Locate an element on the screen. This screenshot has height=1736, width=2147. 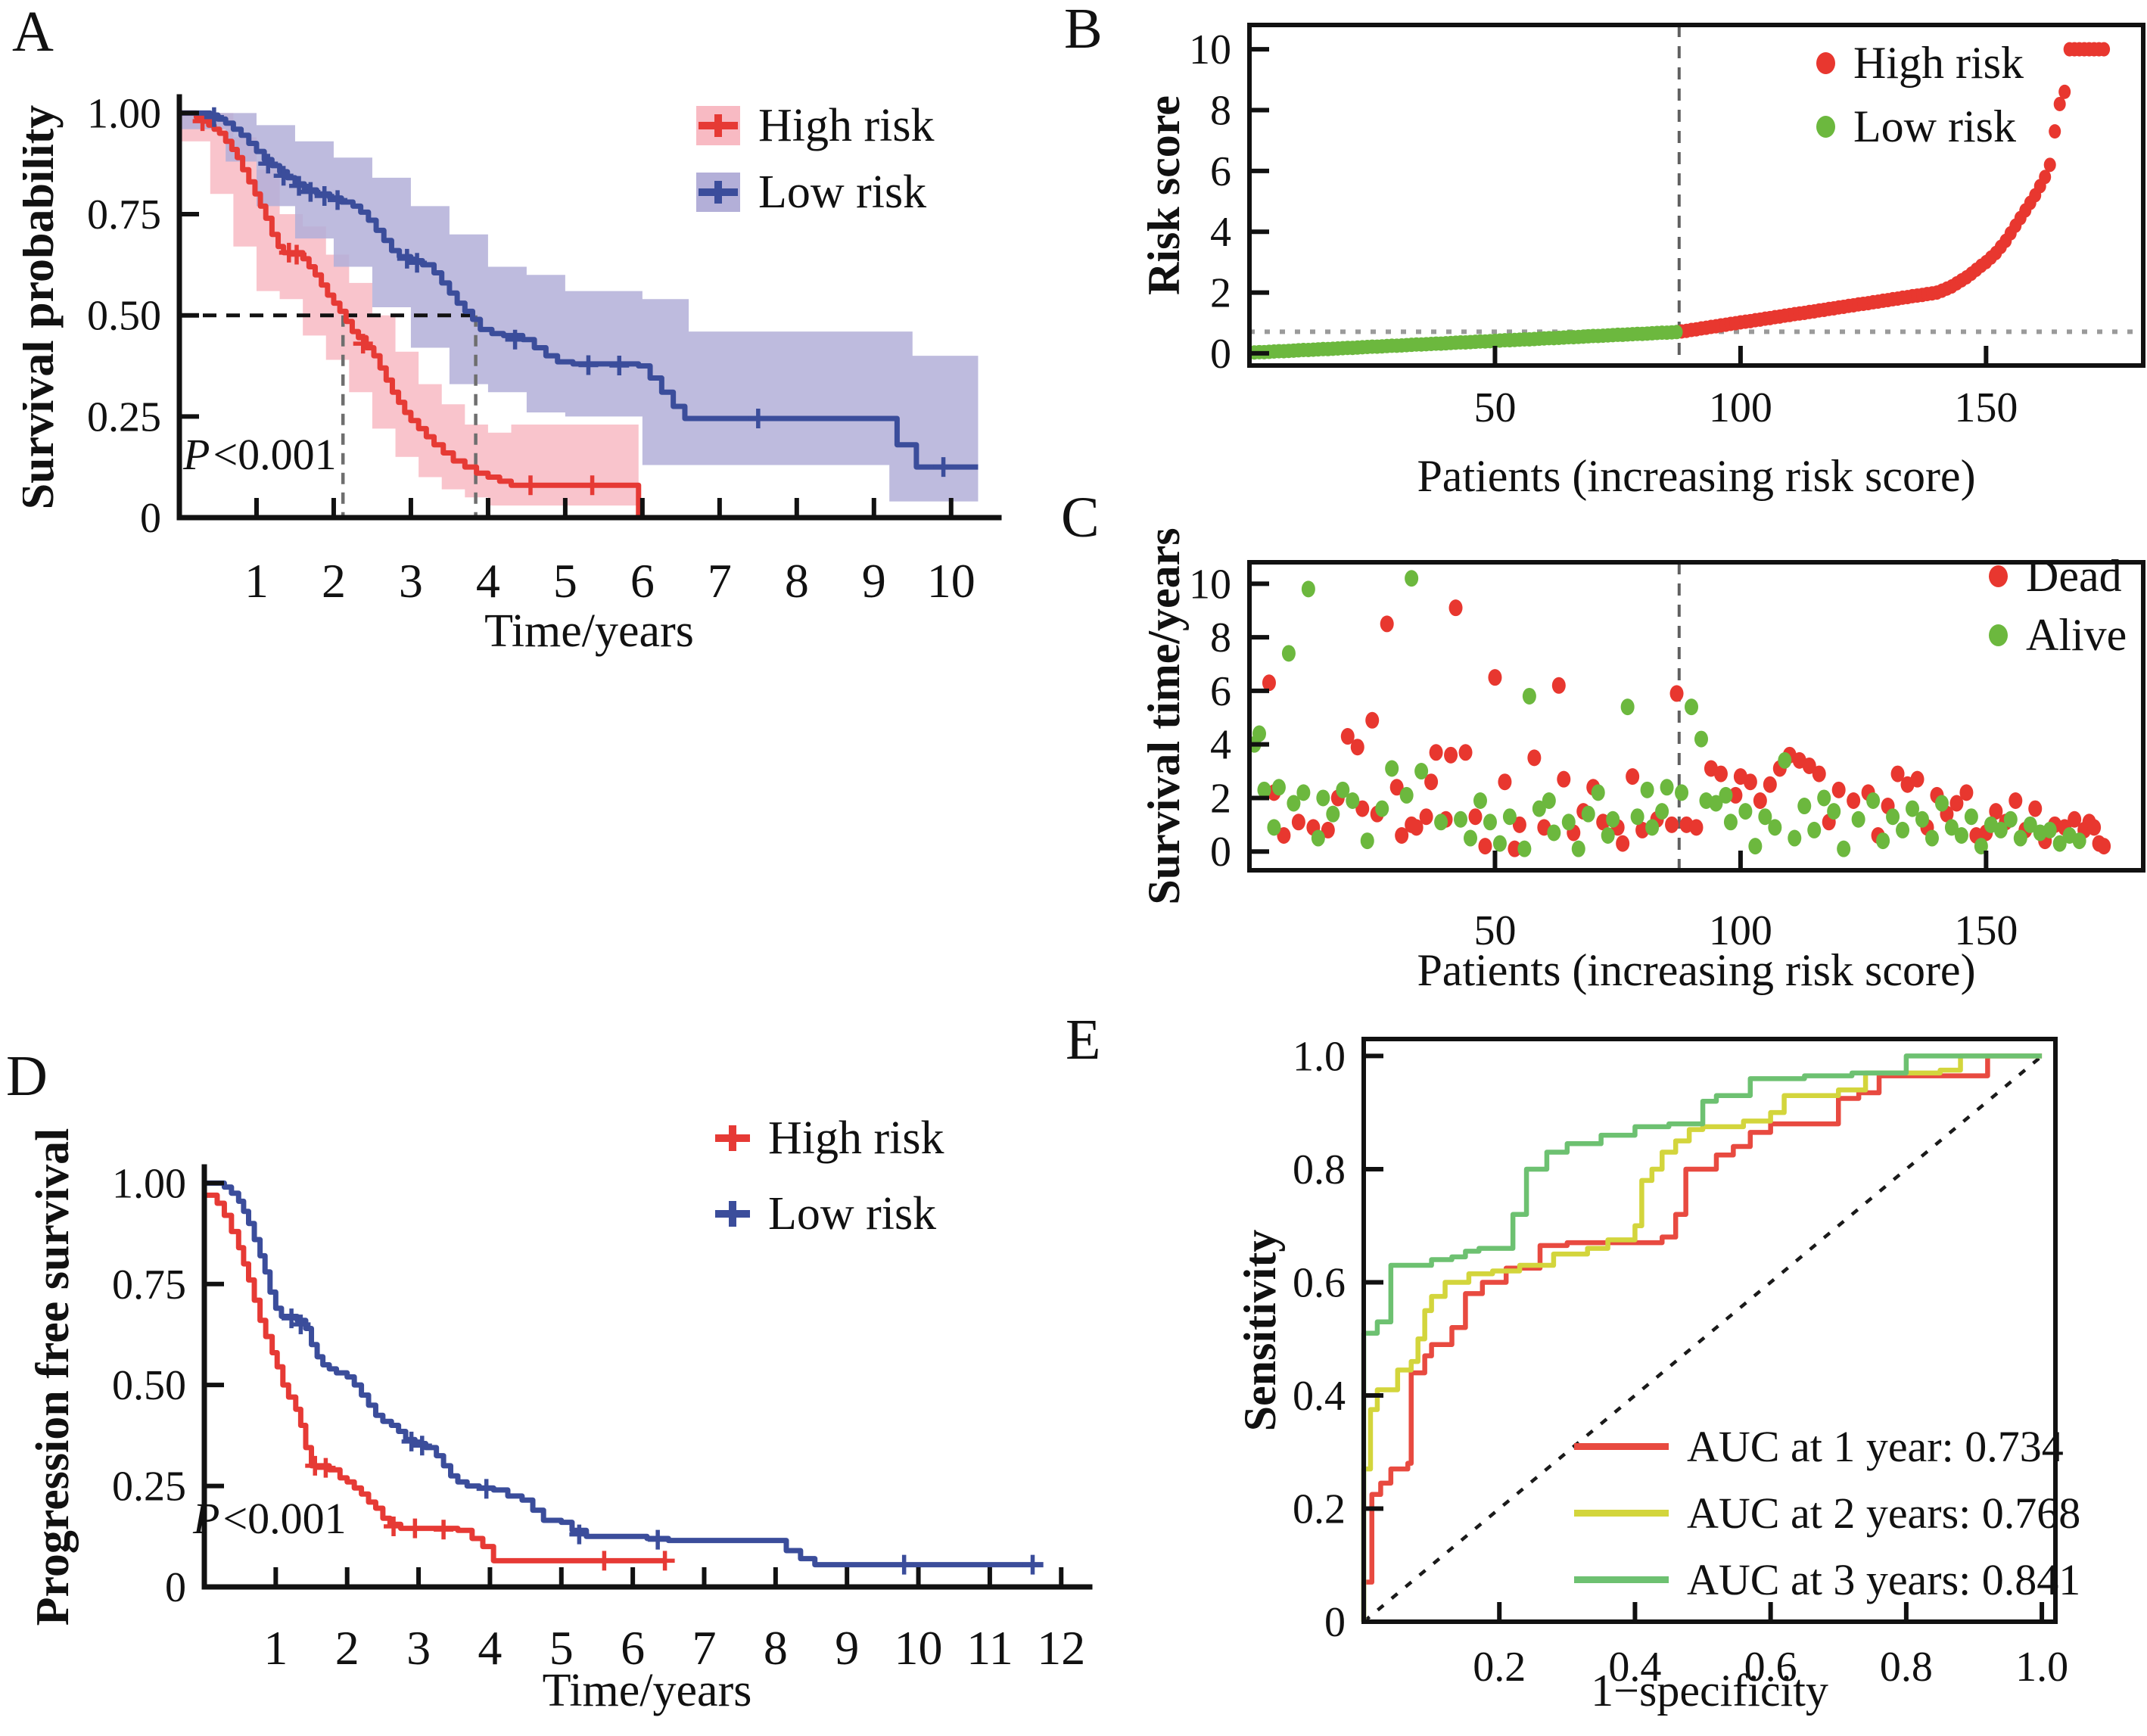
svg-text: 150 is located at coordinates (1986, 931).